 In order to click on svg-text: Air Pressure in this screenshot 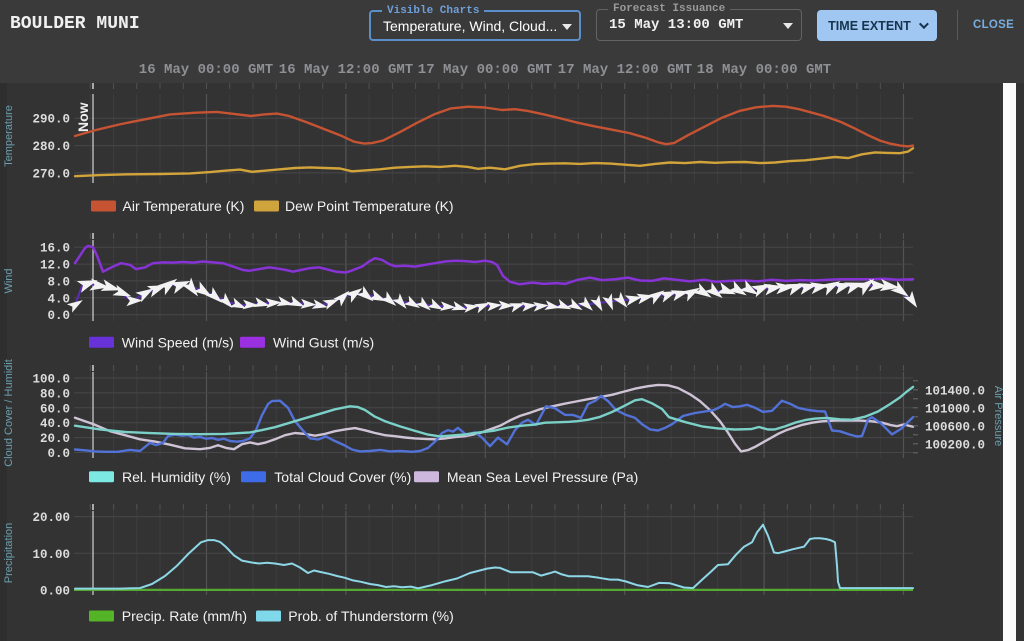, I will do `click(998, 416)`.